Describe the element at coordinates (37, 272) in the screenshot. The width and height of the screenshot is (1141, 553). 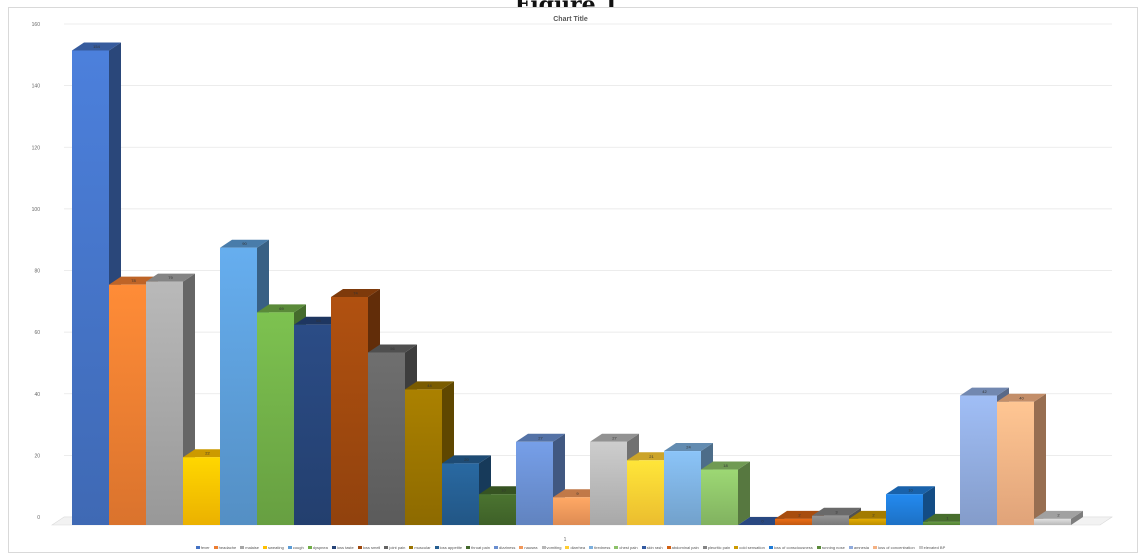
I see `y-tick-label: 80` at that location.